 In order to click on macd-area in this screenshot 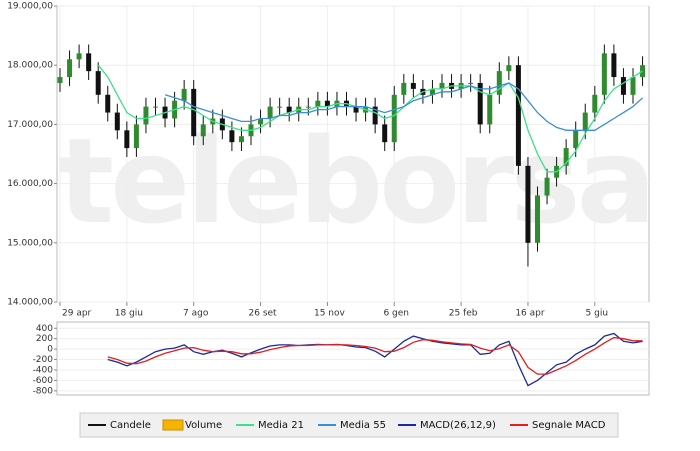, I will do `click(353, 358)`.